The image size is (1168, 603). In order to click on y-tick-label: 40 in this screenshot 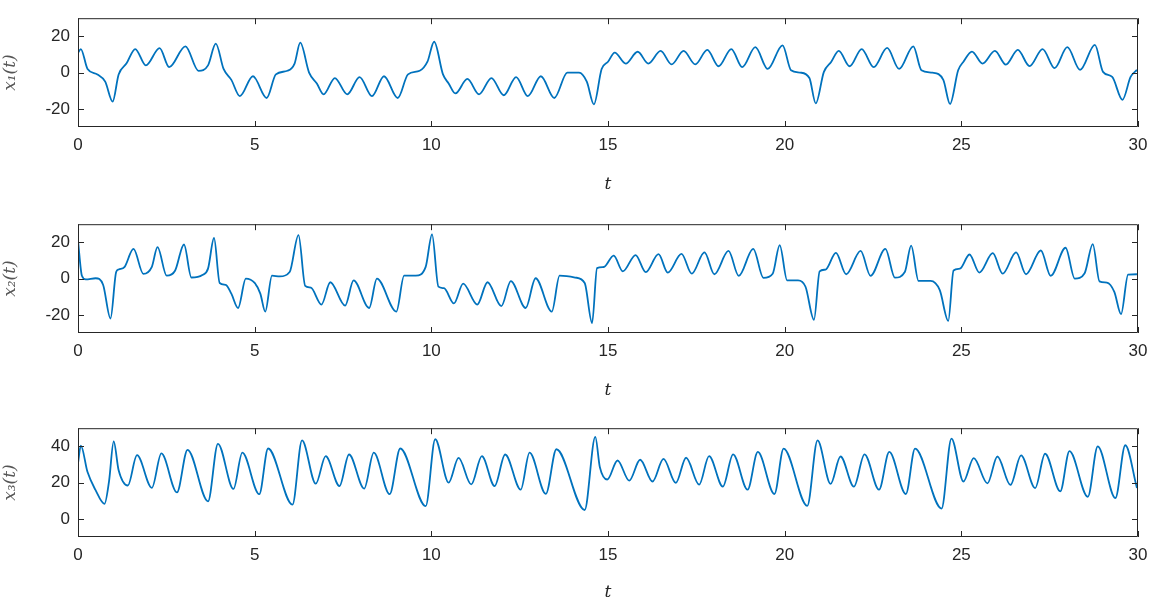, I will do `click(60, 446)`.